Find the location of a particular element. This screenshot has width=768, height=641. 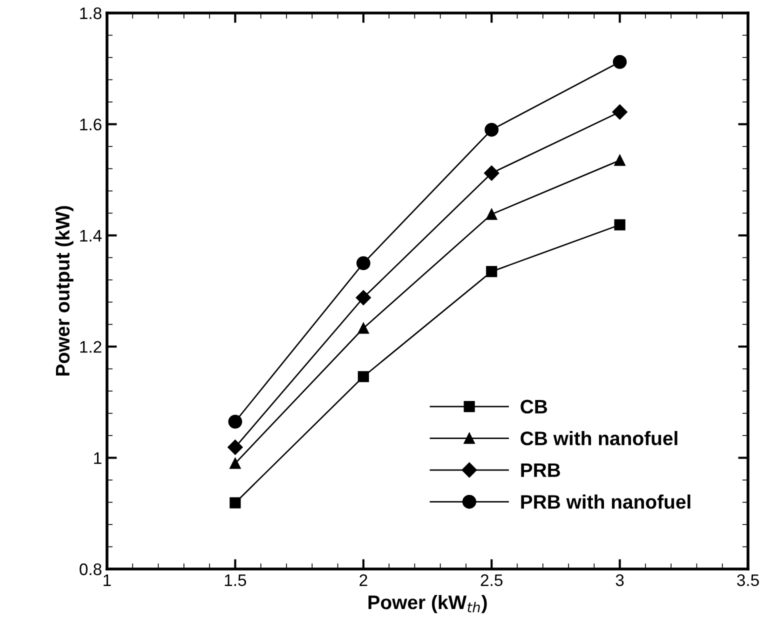

legend-label: CB is located at coordinates (534, 407).